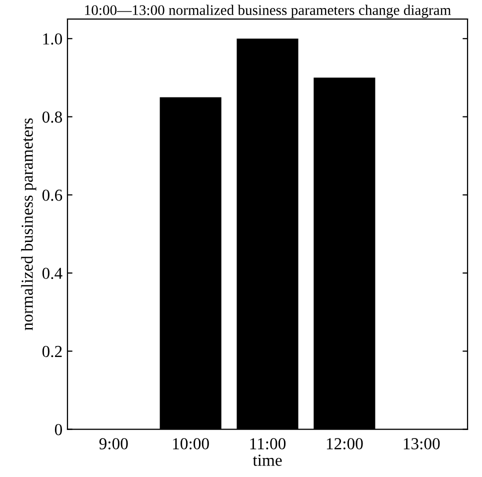  Describe the element at coordinates (52, 274) in the screenshot. I see `y-tick-label: 0.4` at that location.